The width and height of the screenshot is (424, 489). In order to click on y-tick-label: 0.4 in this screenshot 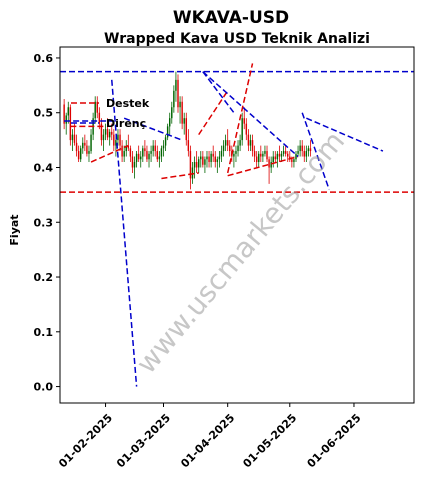, I will do `click(44, 167)`.